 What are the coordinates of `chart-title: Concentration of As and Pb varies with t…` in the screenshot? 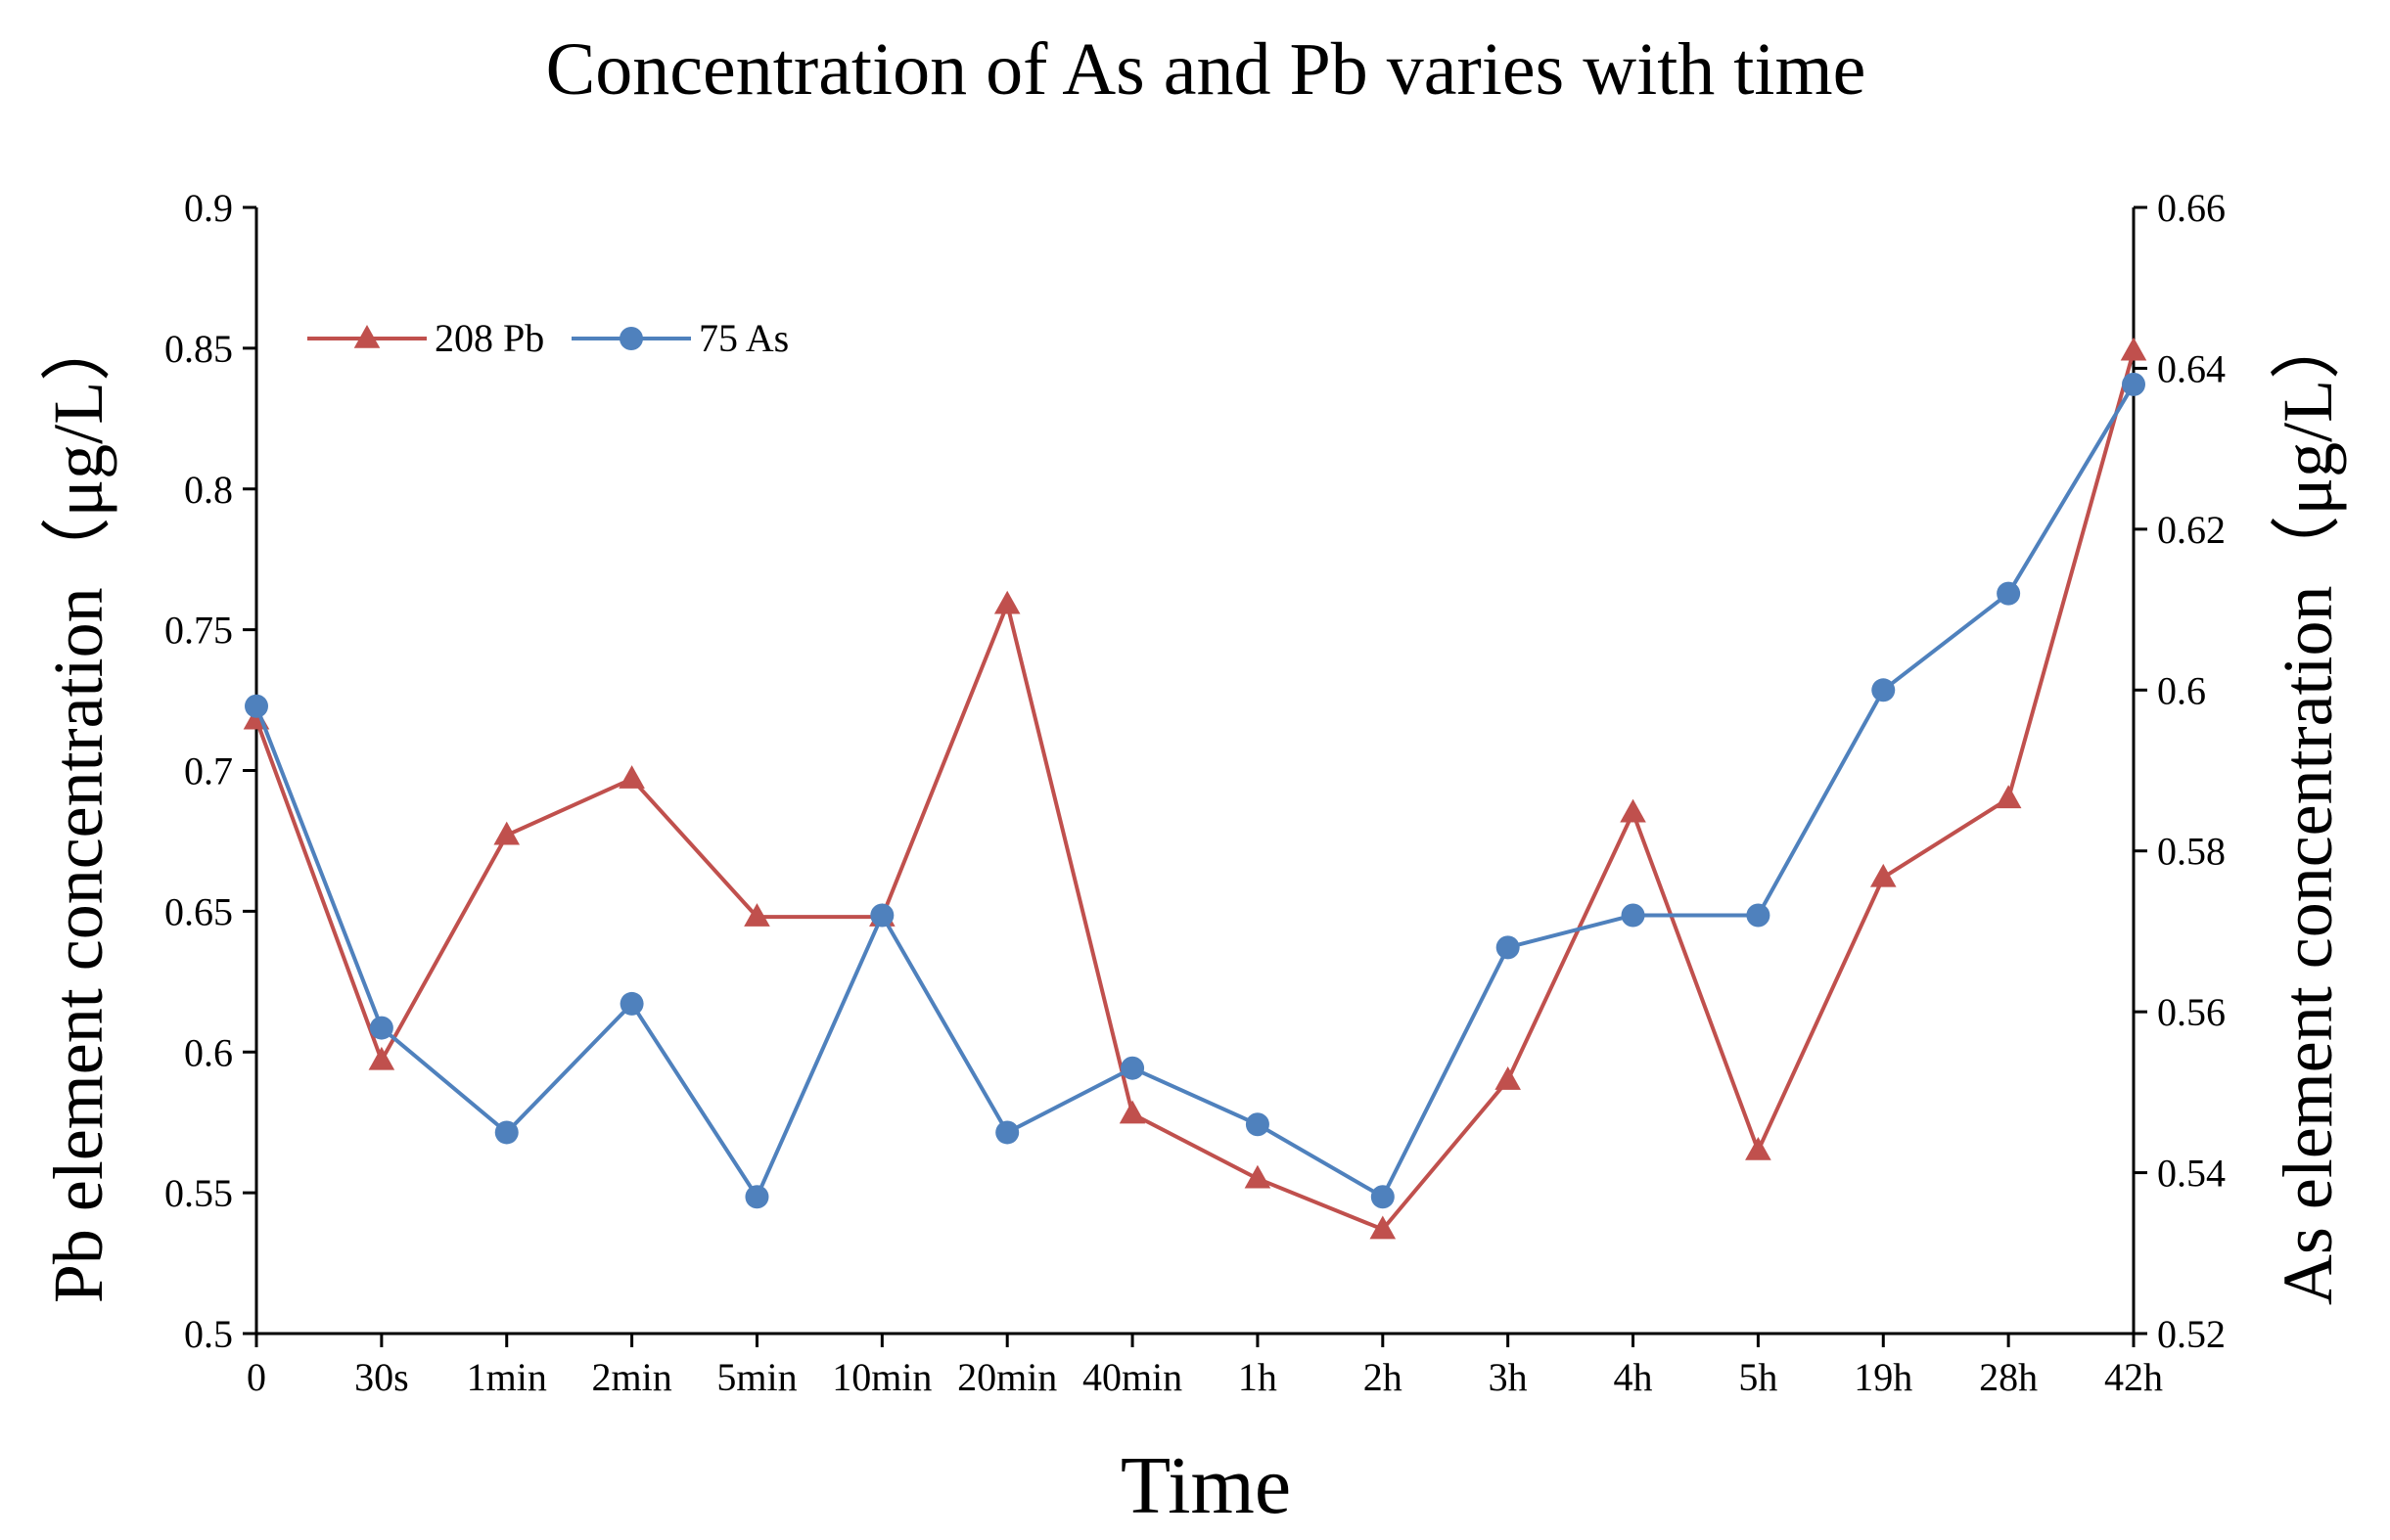 It's located at (1206, 69).